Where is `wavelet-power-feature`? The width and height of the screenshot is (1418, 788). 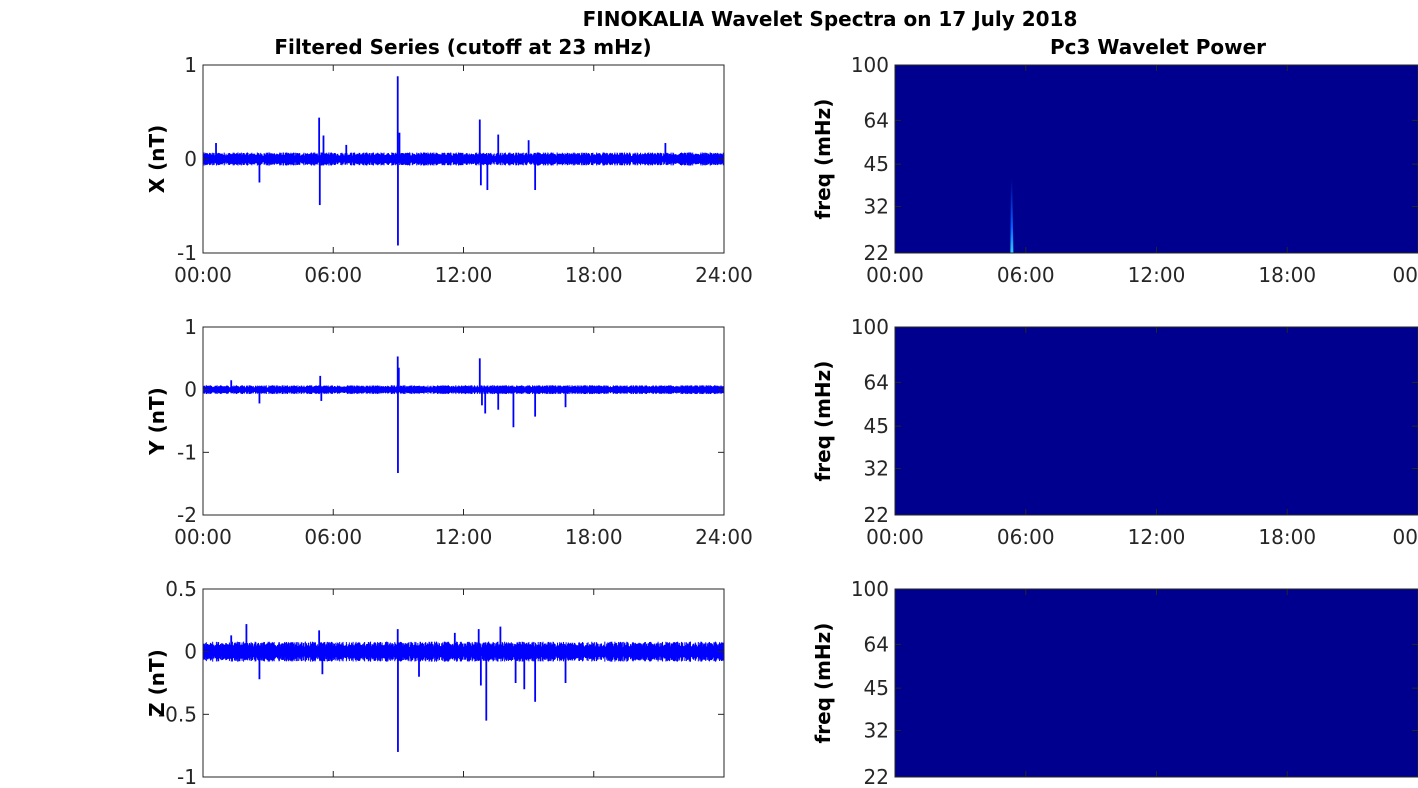 wavelet-power-feature is located at coordinates (1012, 215).